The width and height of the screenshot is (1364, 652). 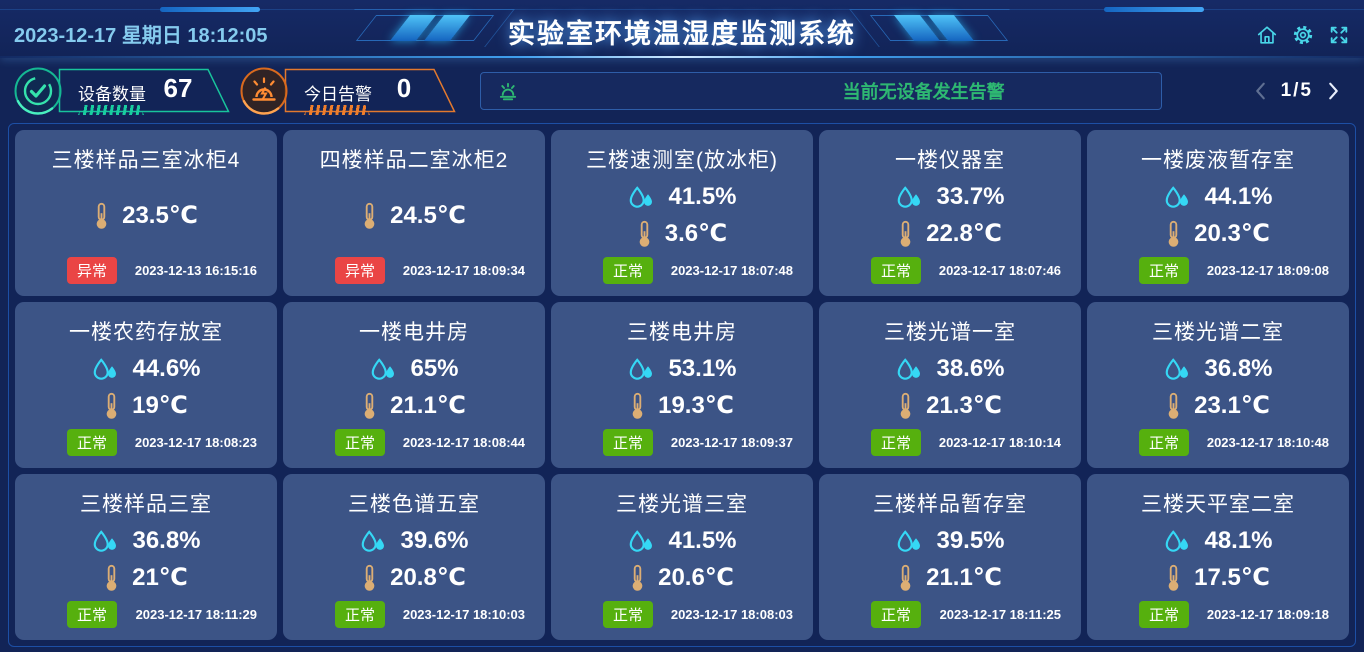 What do you see at coordinates (414, 577) in the screenshot?
I see `temperature-reading: 20.8℃` at bounding box center [414, 577].